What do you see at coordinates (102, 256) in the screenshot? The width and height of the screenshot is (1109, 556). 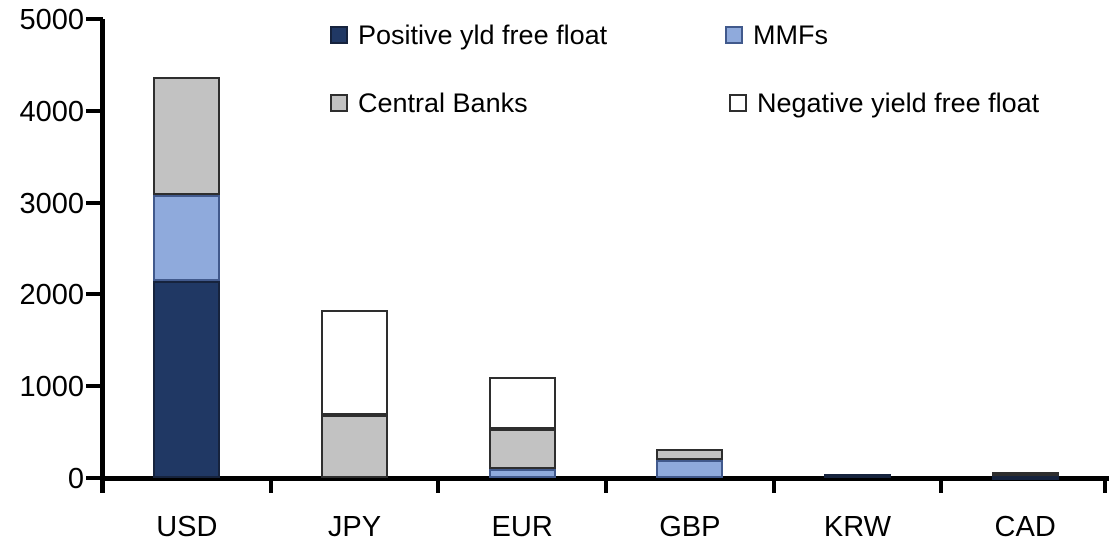 I see `y-axis-line` at bounding box center [102, 256].